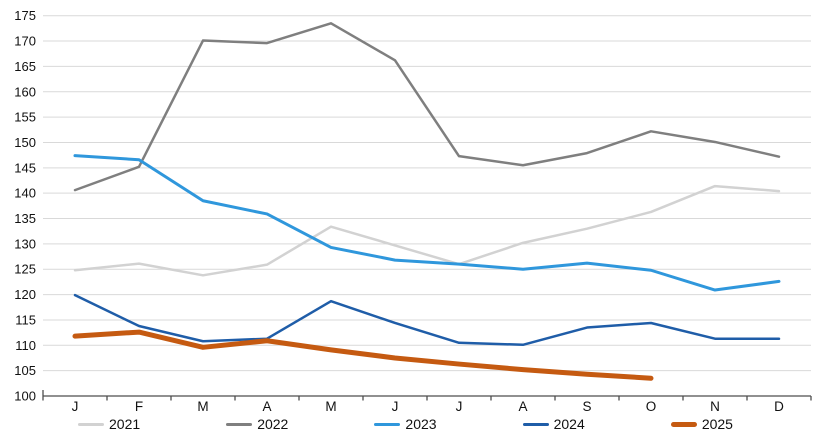 The width and height of the screenshot is (820, 447). What do you see at coordinates (387, 424) in the screenshot?
I see `legend-swatch-2023` at bounding box center [387, 424].